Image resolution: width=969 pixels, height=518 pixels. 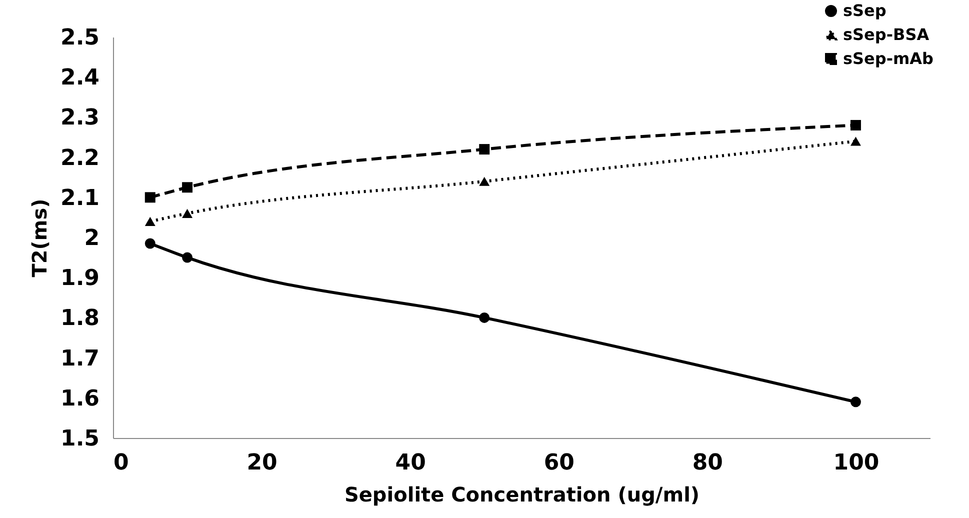 What do you see at coordinates (121, 463) in the screenshot?
I see `x-tick-label: 0` at bounding box center [121, 463].